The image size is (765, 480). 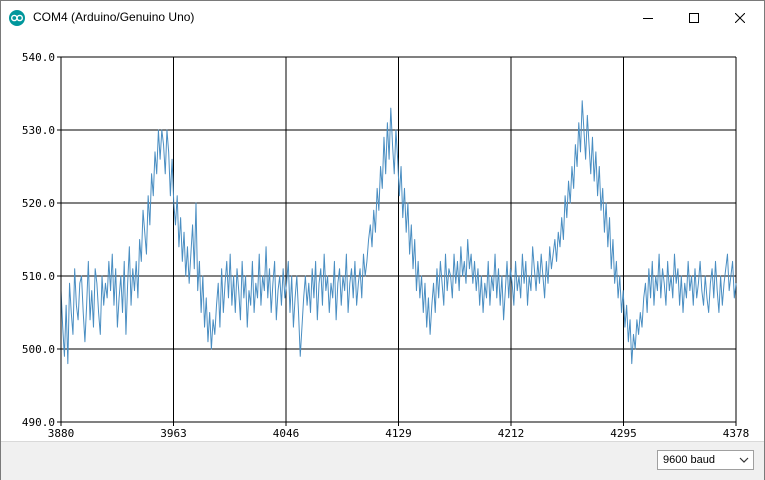 I want to click on close-icon, so click(x=740, y=18).